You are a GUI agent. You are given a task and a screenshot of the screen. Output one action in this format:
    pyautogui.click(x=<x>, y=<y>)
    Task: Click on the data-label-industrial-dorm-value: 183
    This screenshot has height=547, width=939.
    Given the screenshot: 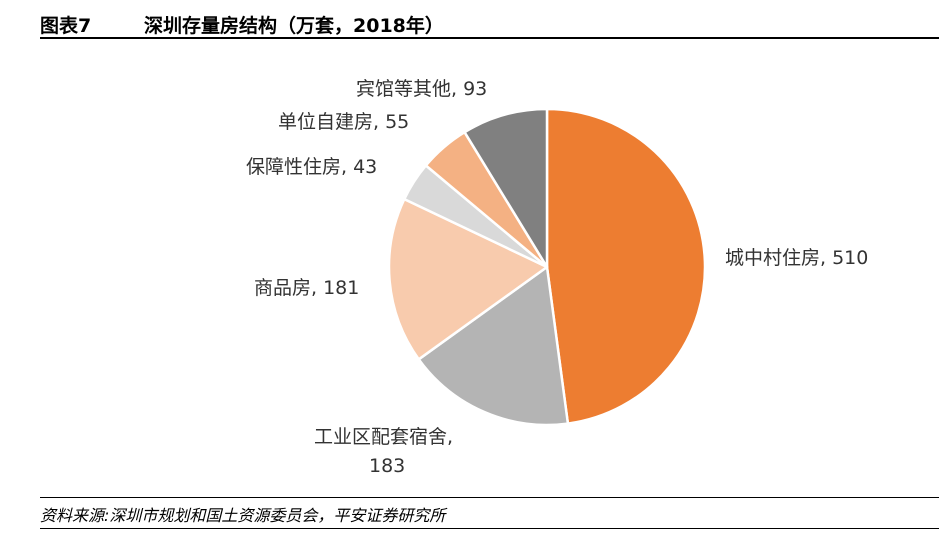 What is the action you would take?
    pyautogui.click(x=387, y=466)
    